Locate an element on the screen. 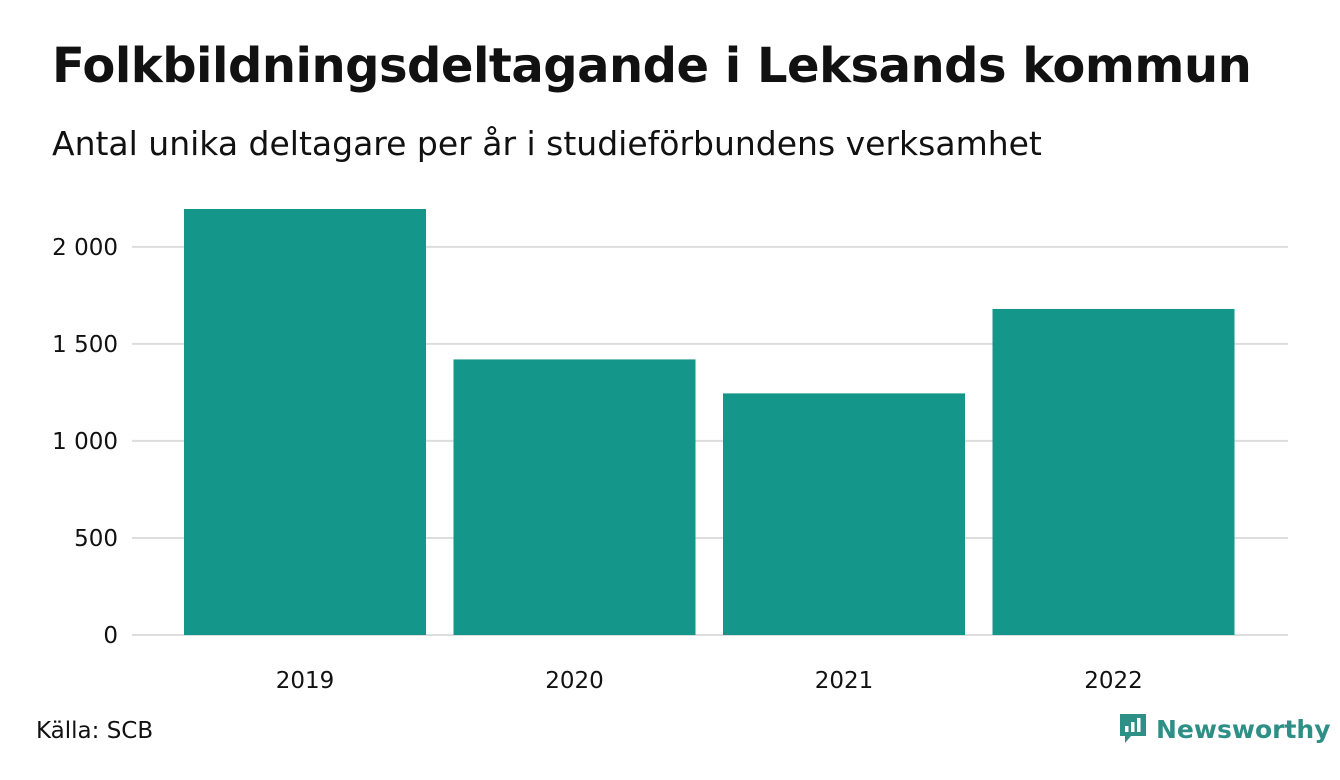  x-tick-label: 2021 is located at coordinates (844, 681).